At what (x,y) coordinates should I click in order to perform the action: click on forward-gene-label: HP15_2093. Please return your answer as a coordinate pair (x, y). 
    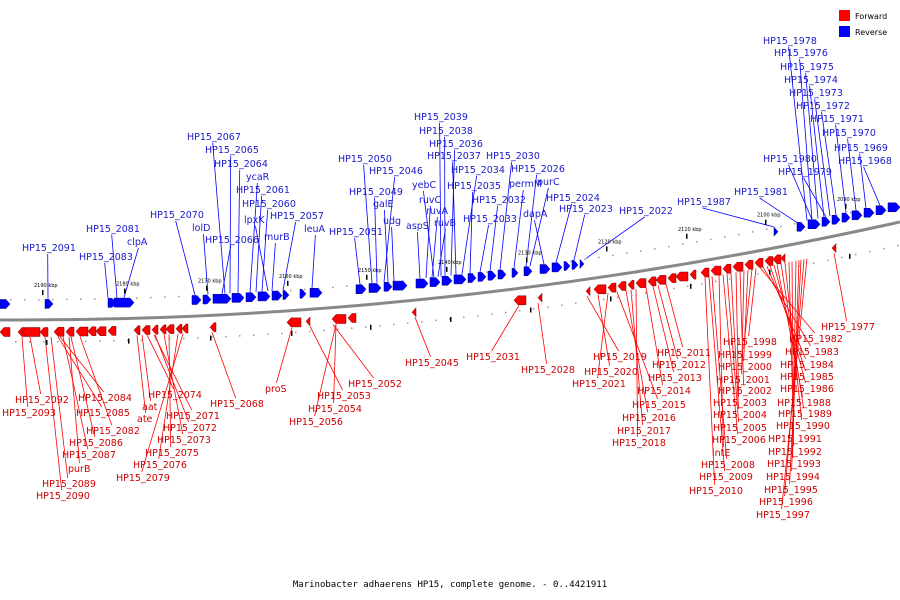
    Looking at the image, I should click on (29, 413).